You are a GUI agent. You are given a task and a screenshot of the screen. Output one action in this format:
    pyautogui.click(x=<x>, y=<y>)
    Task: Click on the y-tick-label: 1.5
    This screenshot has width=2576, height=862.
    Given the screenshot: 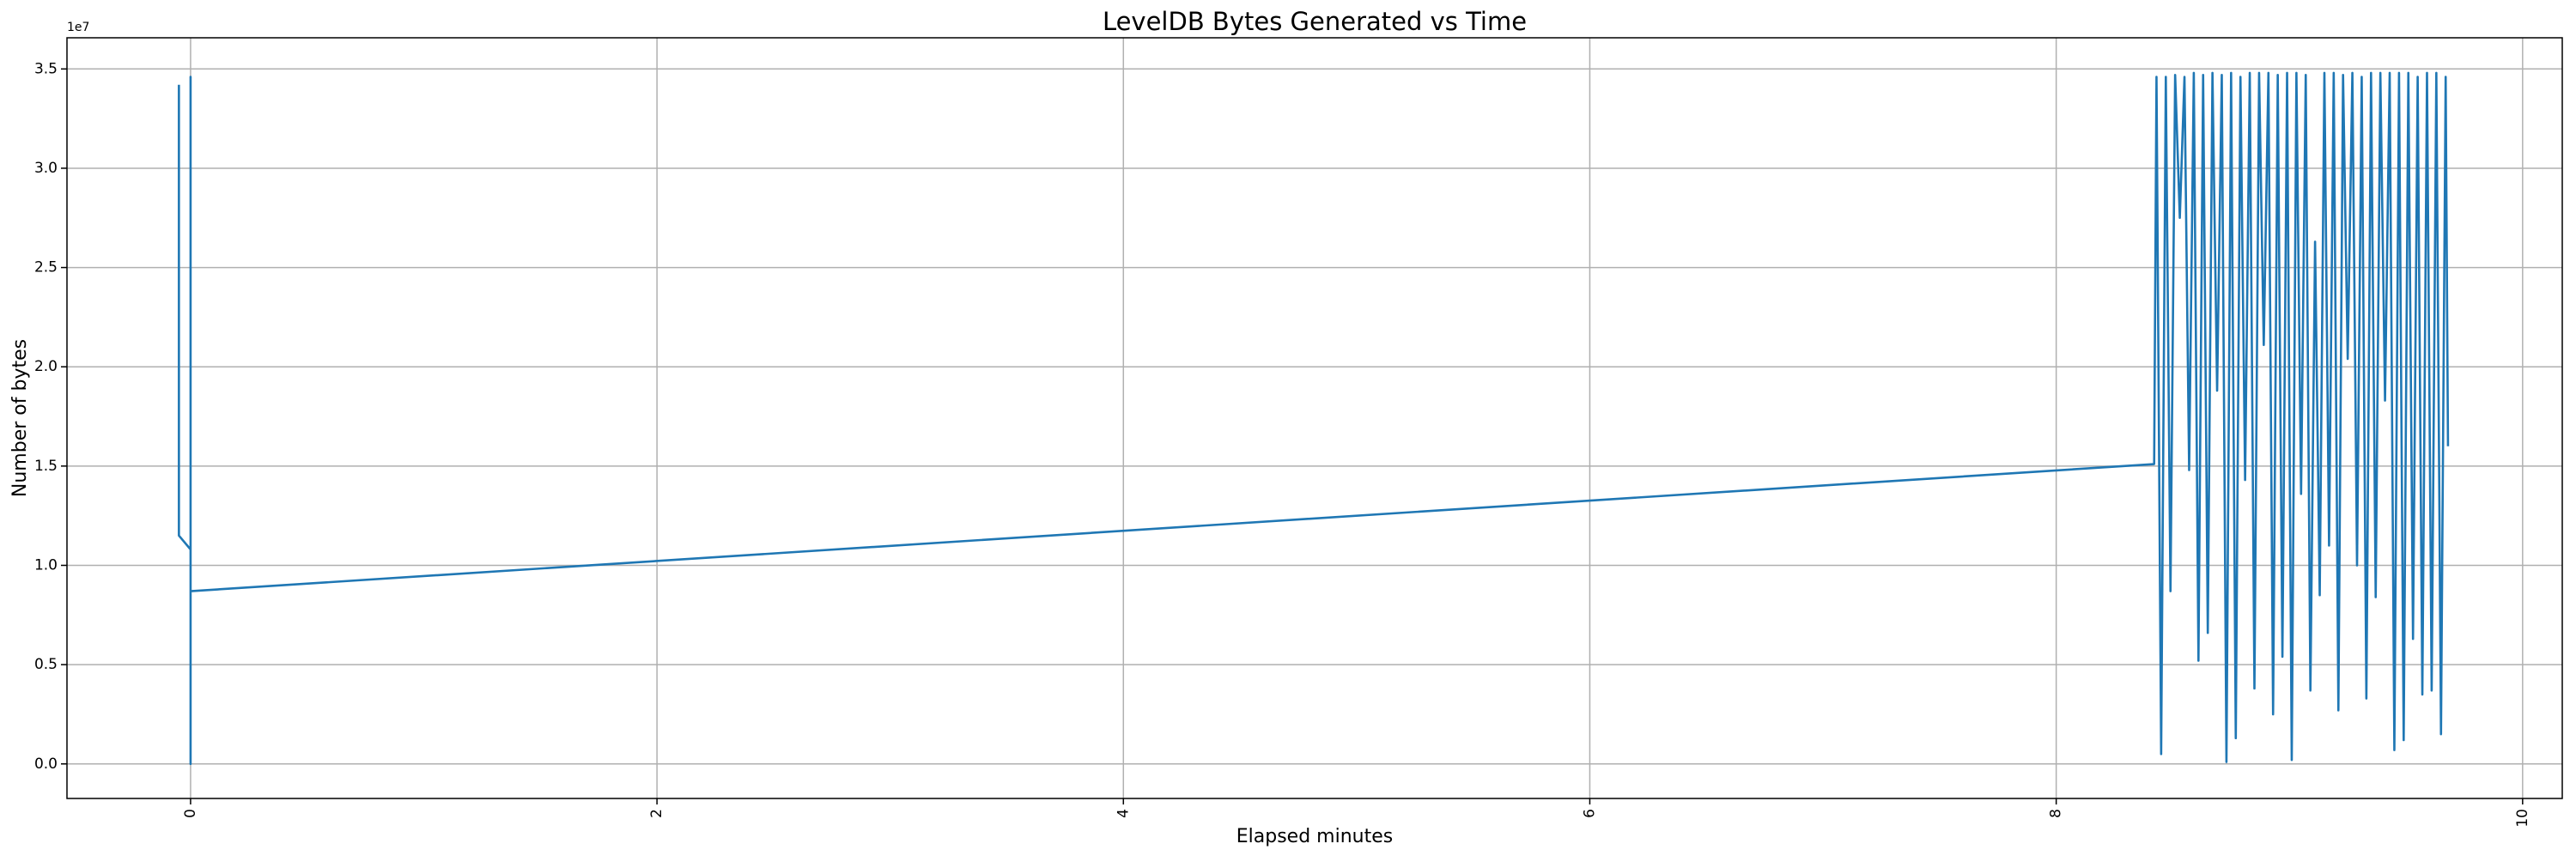 What is the action you would take?
    pyautogui.click(x=46, y=466)
    